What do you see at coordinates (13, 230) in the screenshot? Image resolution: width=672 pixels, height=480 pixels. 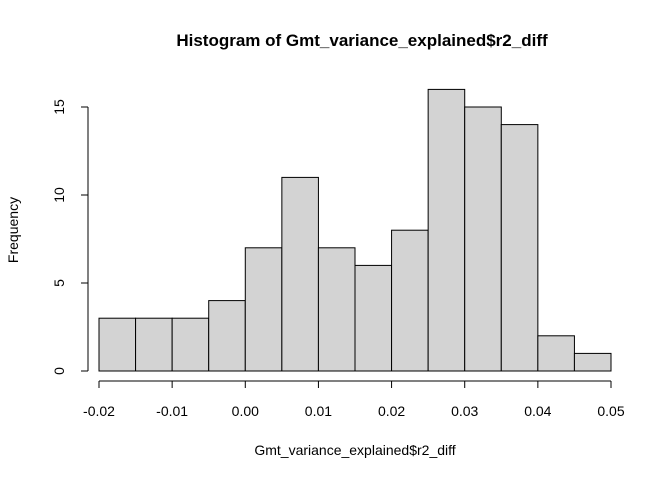 I see `y-axis-label: Frequency` at bounding box center [13, 230].